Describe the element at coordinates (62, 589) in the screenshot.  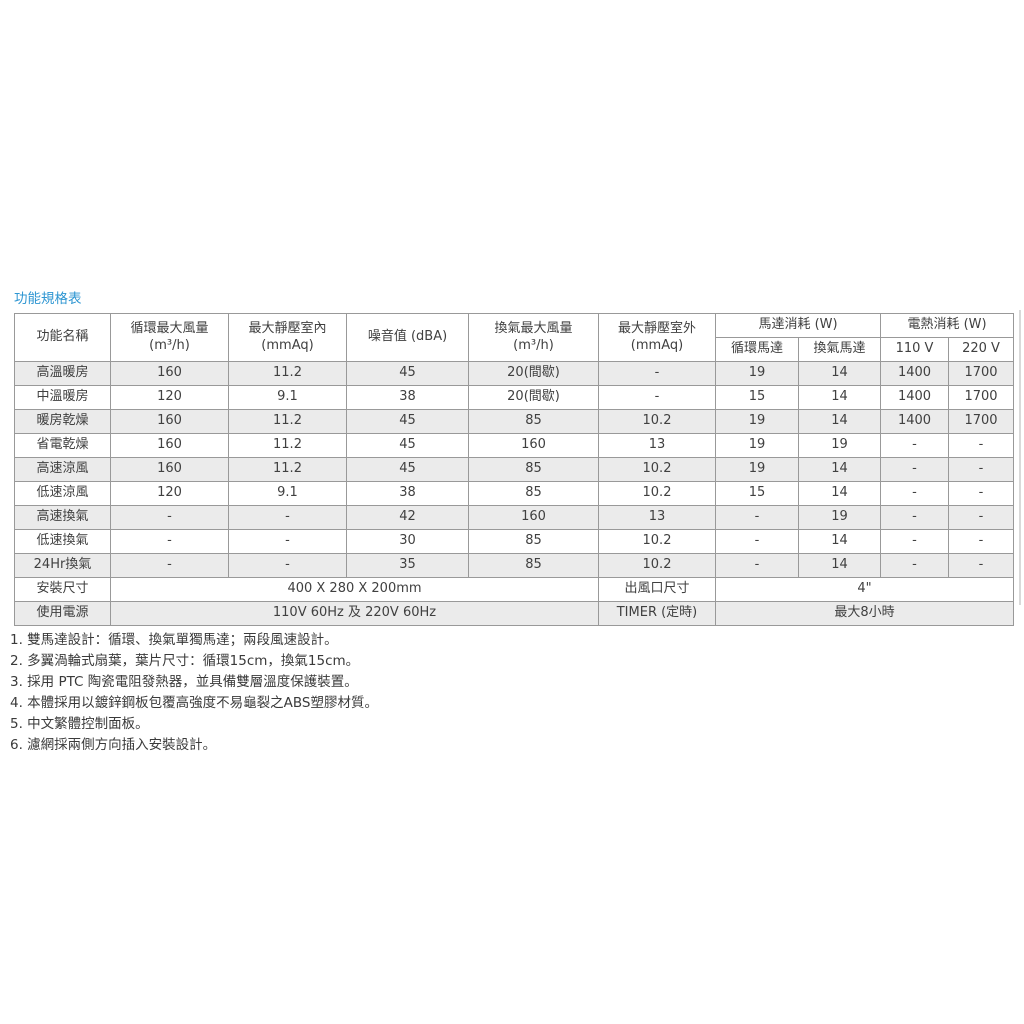
I see `row-label-cell: 安裝尺寸` at that location.